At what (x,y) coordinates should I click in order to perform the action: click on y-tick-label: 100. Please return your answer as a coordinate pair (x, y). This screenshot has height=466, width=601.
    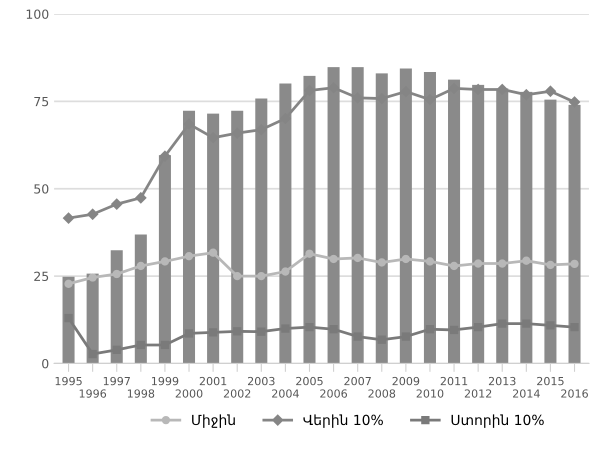
    Looking at the image, I should click on (37, 14).